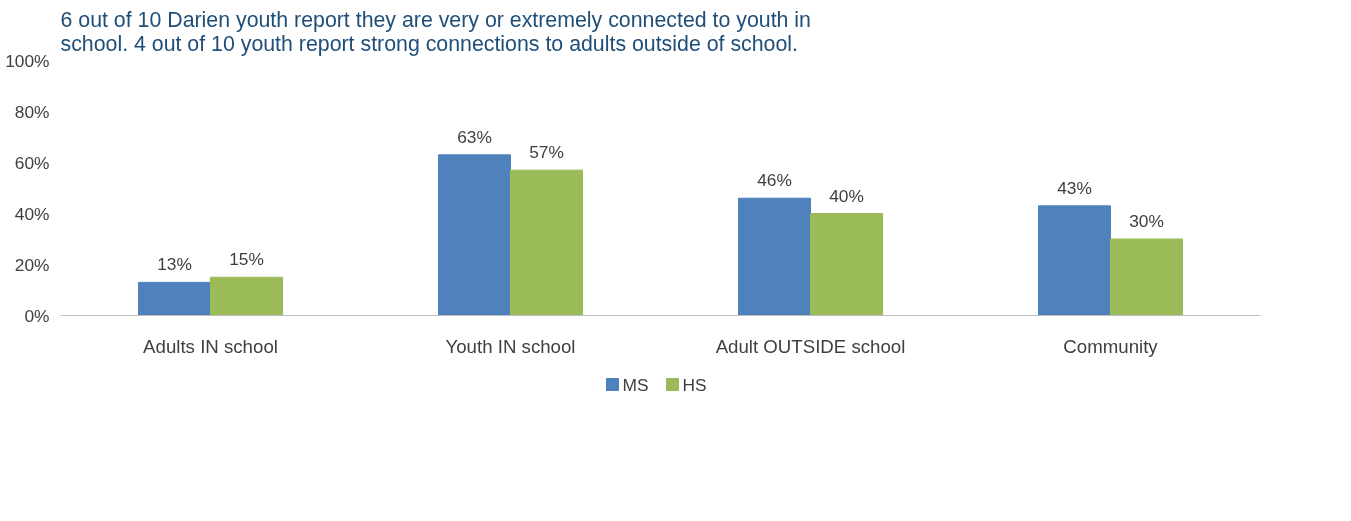 This screenshot has height=521, width=1351. What do you see at coordinates (32, 162) in the screenshot?
I see `y-tick-label: 60%` at bounding box center [32, 162].